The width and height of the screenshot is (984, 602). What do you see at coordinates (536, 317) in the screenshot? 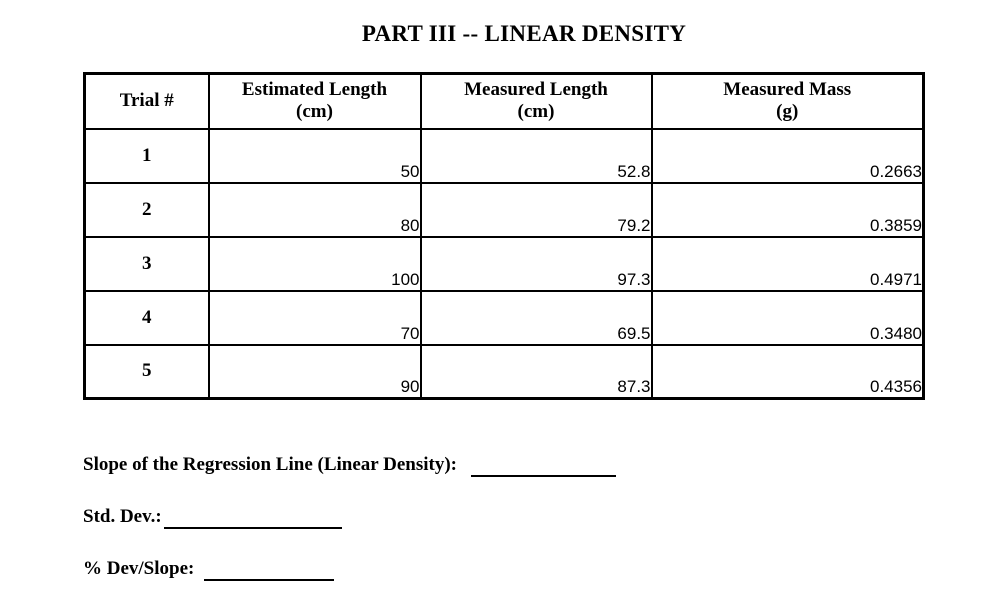
I see `measured-length-cell: 69.5` at bounding box center [536, 317].